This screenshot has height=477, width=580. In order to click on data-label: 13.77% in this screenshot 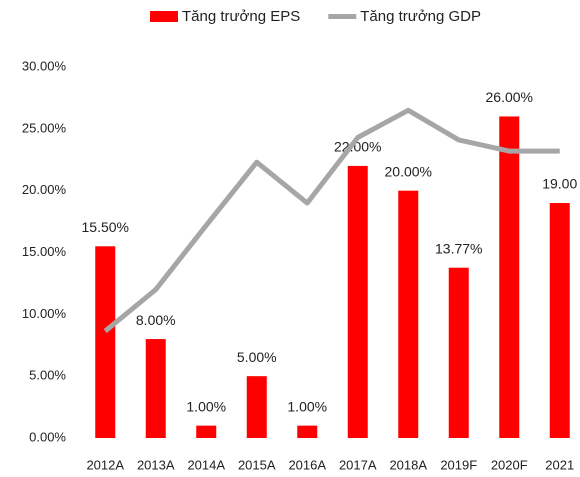, I will do `click(458, 248)`.